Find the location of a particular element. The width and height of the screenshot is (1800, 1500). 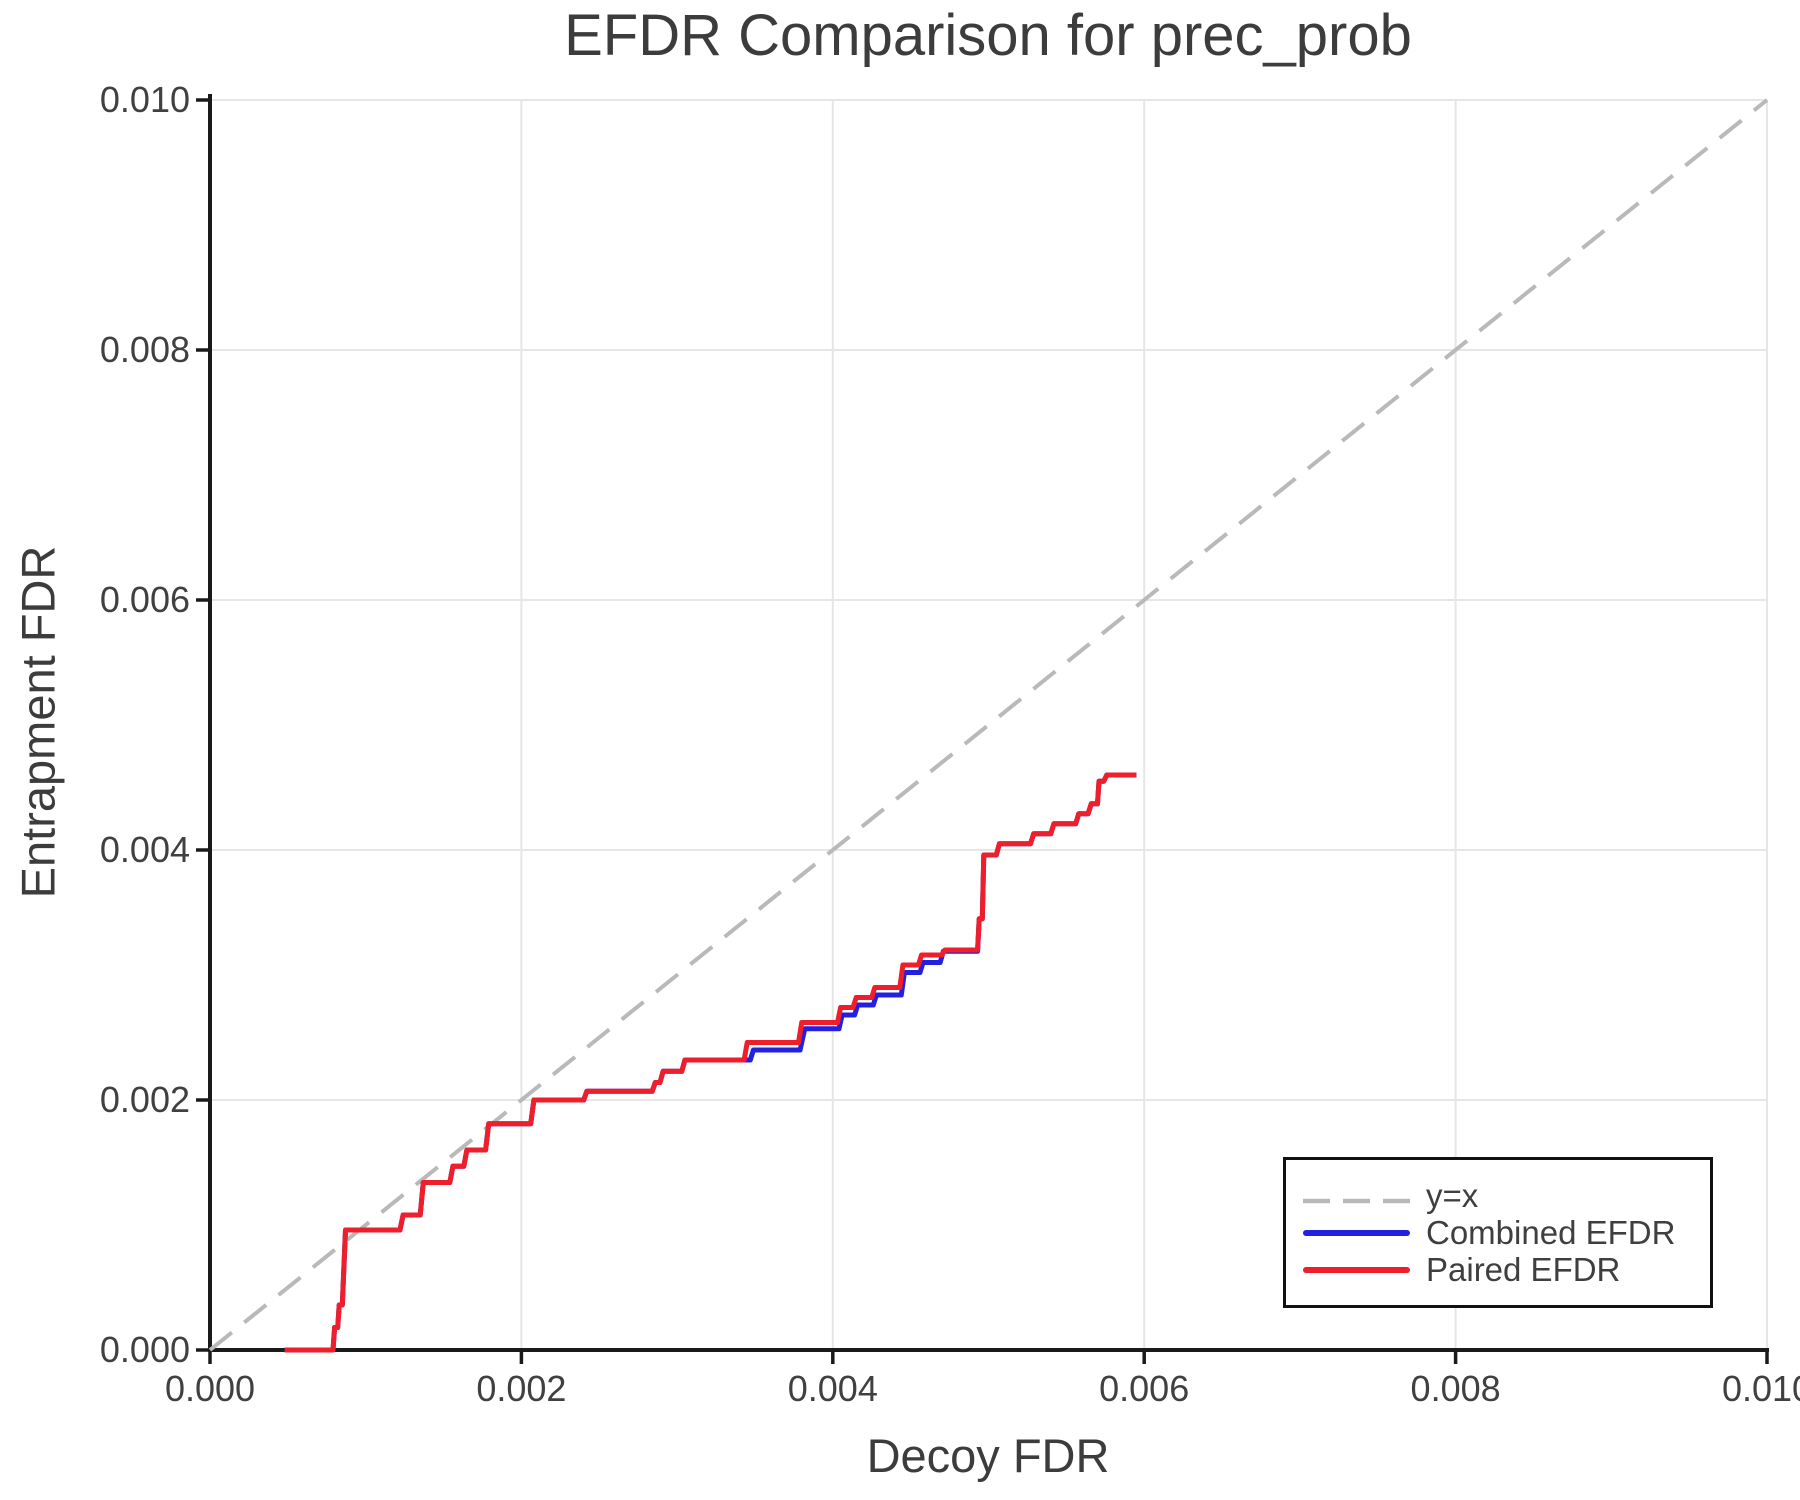

blue-line-sample-icon is located at coordinates (1356, 1233).